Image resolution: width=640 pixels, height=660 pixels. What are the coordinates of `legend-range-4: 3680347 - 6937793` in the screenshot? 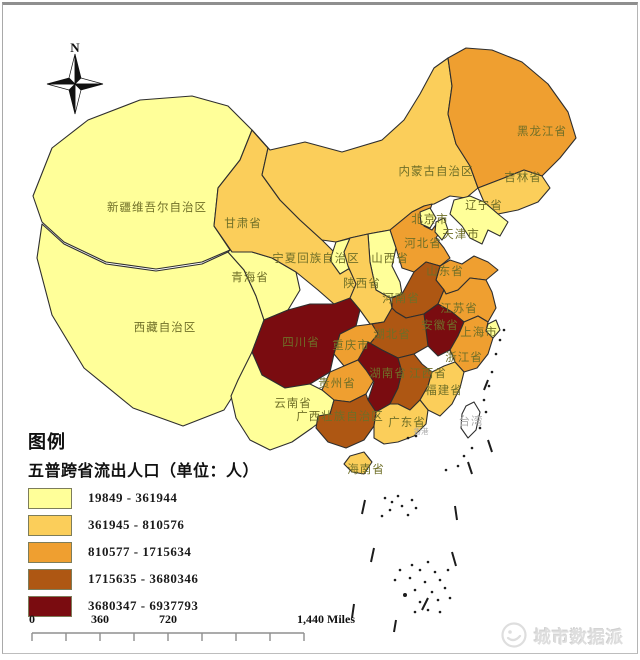 It's located at (143, 605).